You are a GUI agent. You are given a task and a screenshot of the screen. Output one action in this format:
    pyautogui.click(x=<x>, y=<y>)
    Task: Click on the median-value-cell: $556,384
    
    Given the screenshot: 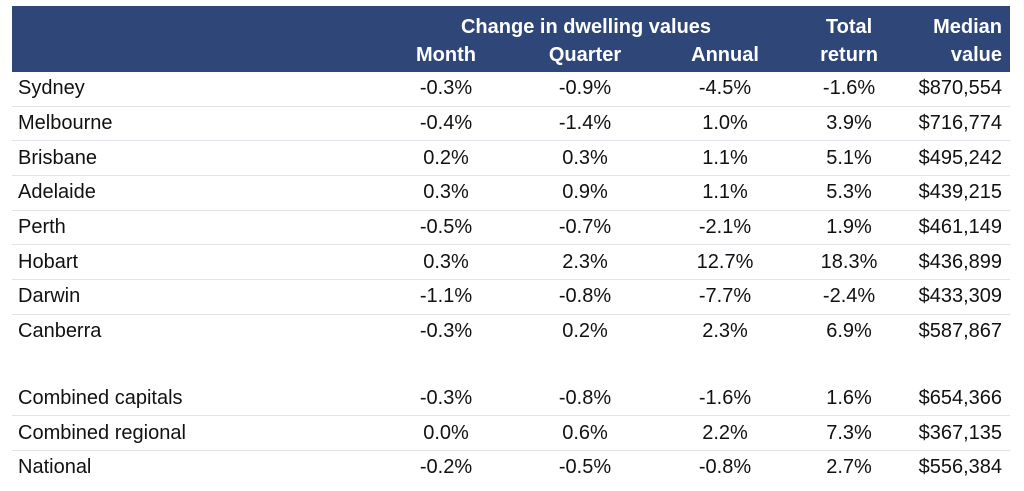 What is the action you would take?
    pyautogui.click(x=960, y=467)
    